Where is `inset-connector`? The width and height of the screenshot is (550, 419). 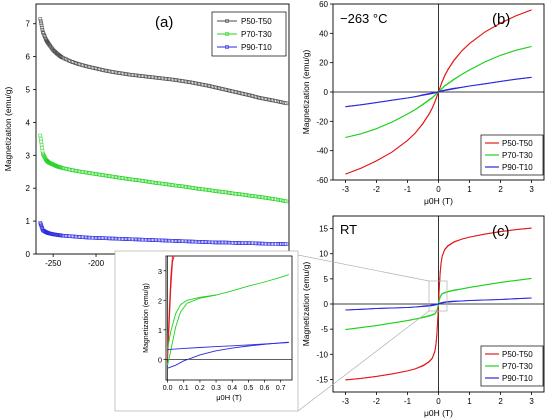 inset-connector is located at coordinates (372, 333).